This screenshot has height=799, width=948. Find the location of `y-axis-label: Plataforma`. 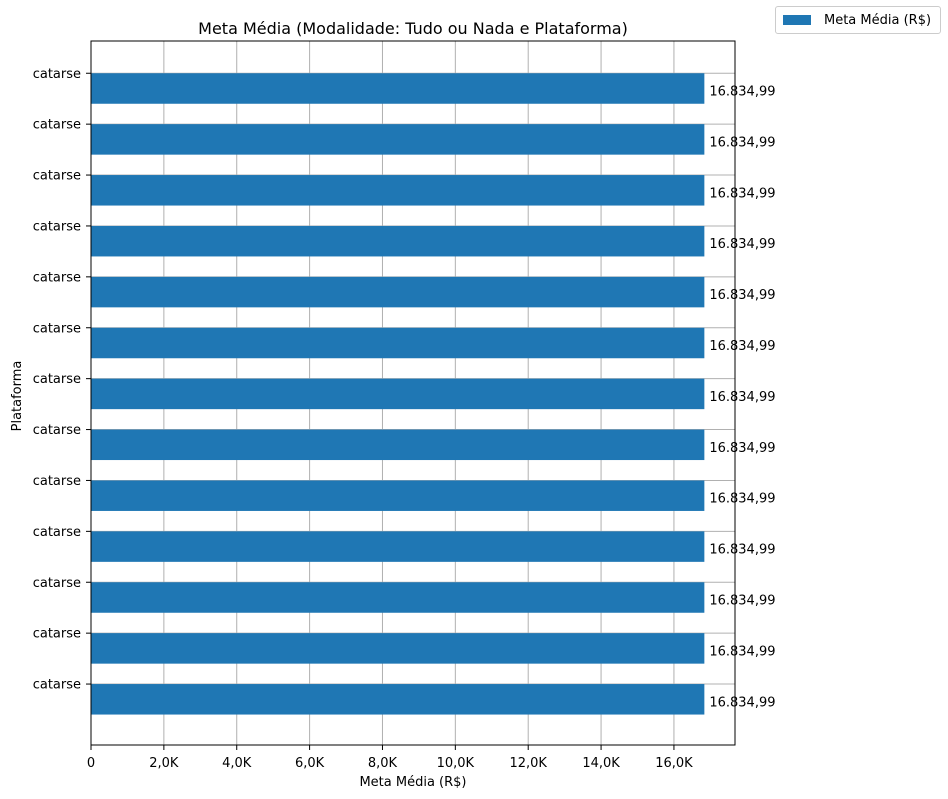

y-axis-label: Plataforma is located at coordinates (17, 396).